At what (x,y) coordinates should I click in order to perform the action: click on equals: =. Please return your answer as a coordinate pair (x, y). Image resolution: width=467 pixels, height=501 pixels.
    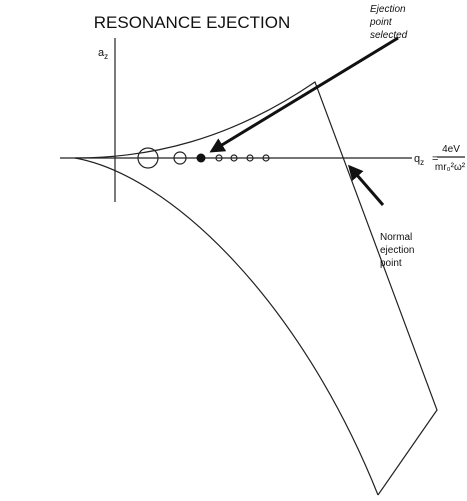
    Looking at the image, I should click on (435, 159).